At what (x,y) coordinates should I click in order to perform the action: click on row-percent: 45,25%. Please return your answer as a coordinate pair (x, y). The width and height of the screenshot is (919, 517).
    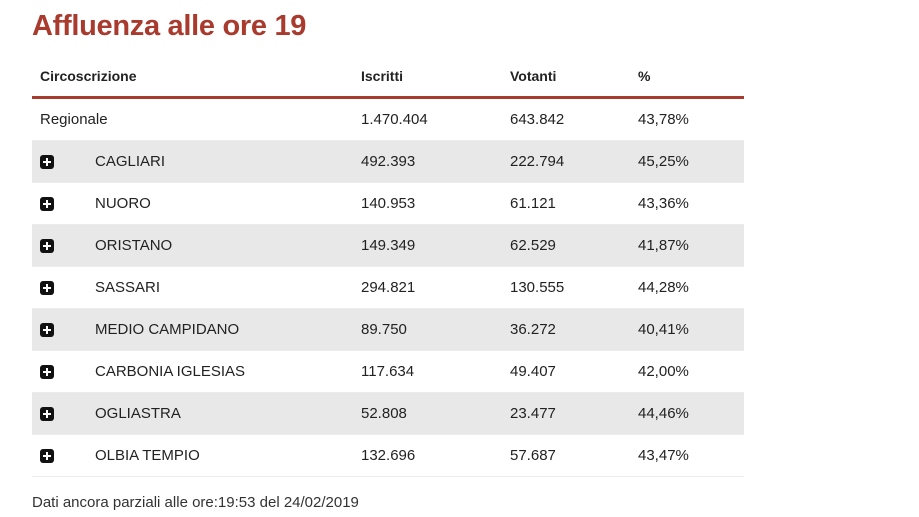
    Looking at the image, I should click on (663, 161).